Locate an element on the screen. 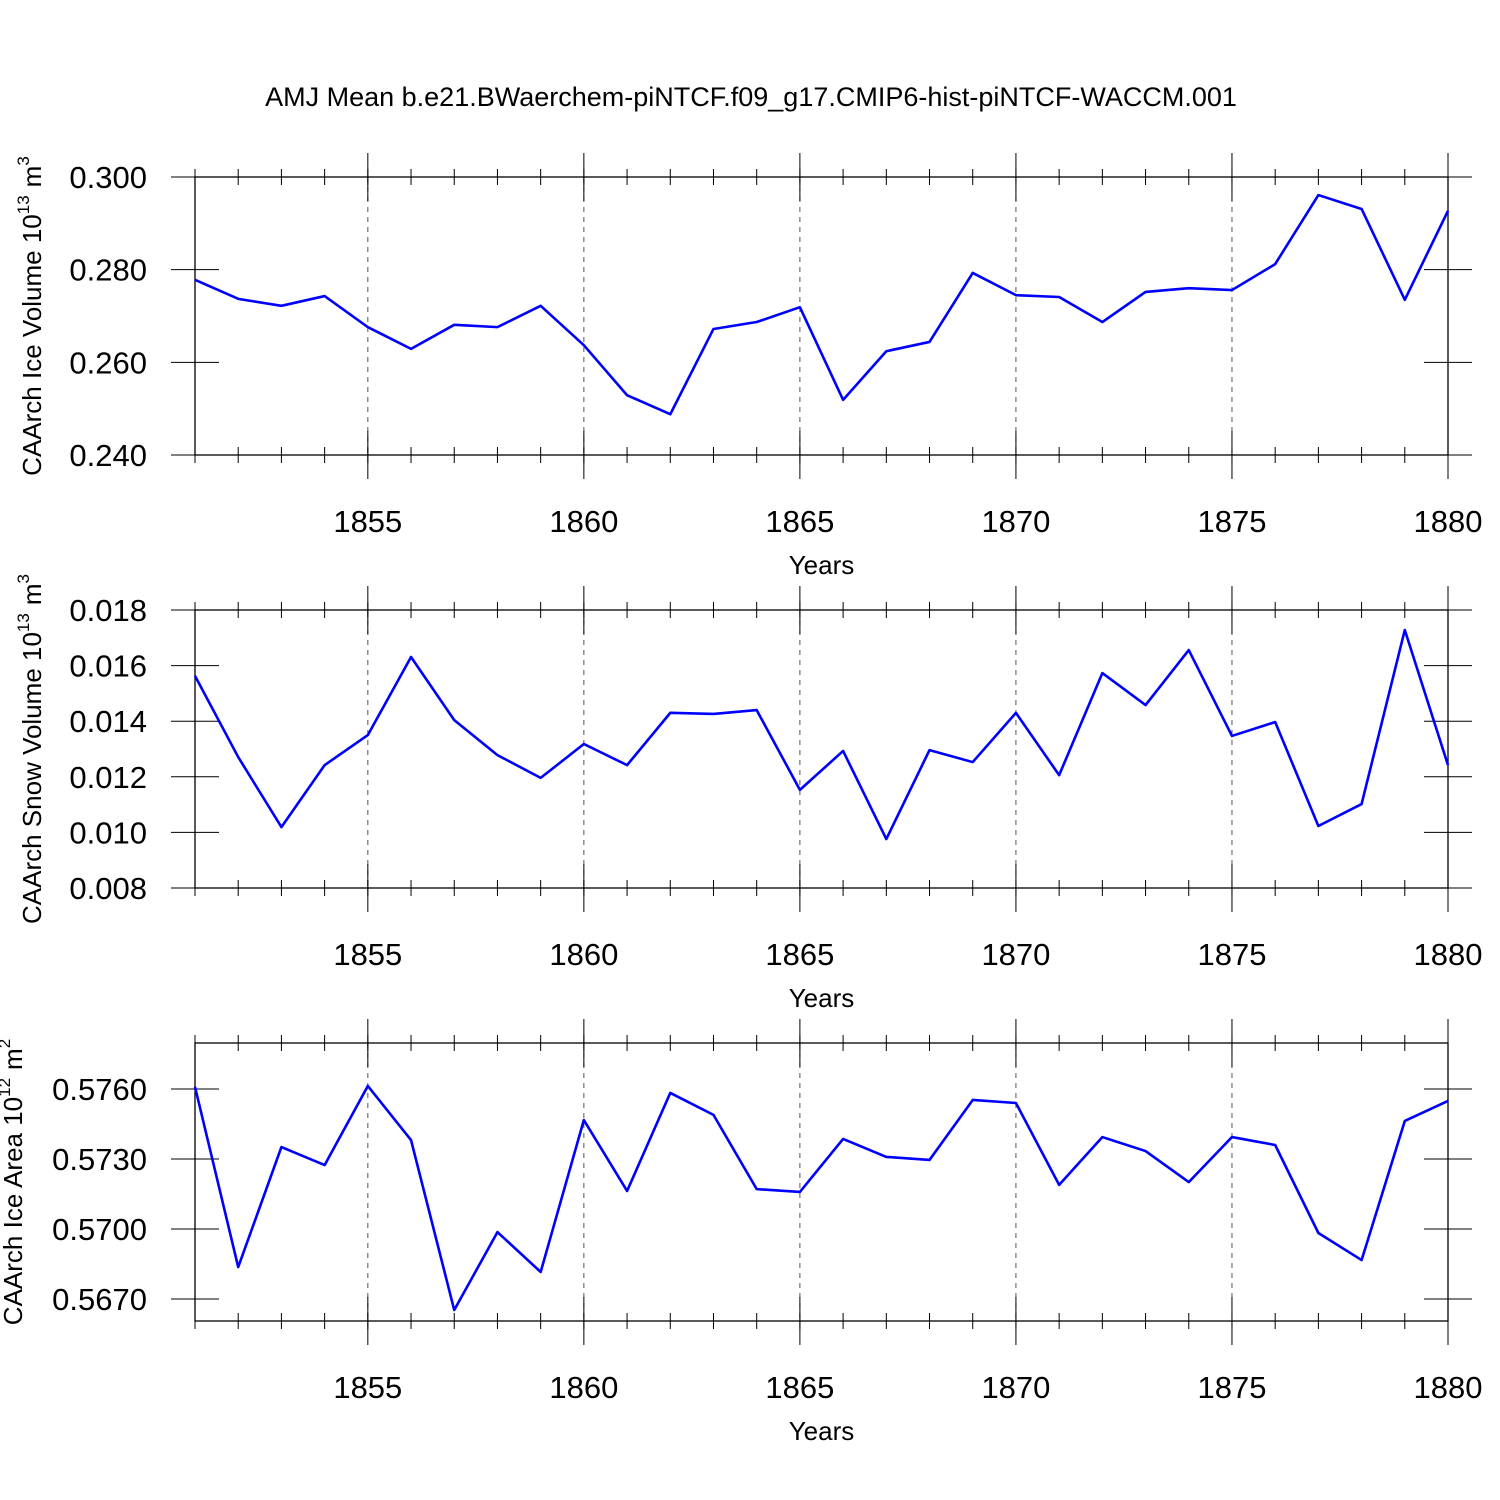 This screenshot has height=1500, width=1500. y-tick-label: 0.300 is located at coordinates (108, 177).